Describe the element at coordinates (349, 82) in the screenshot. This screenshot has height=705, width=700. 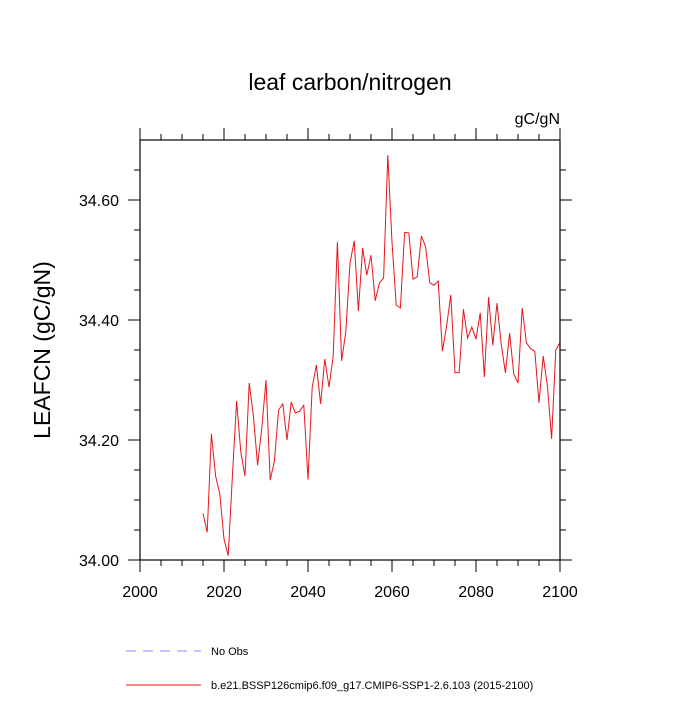
I see `chart-title: leaf carbon/nitrogen` at that location.